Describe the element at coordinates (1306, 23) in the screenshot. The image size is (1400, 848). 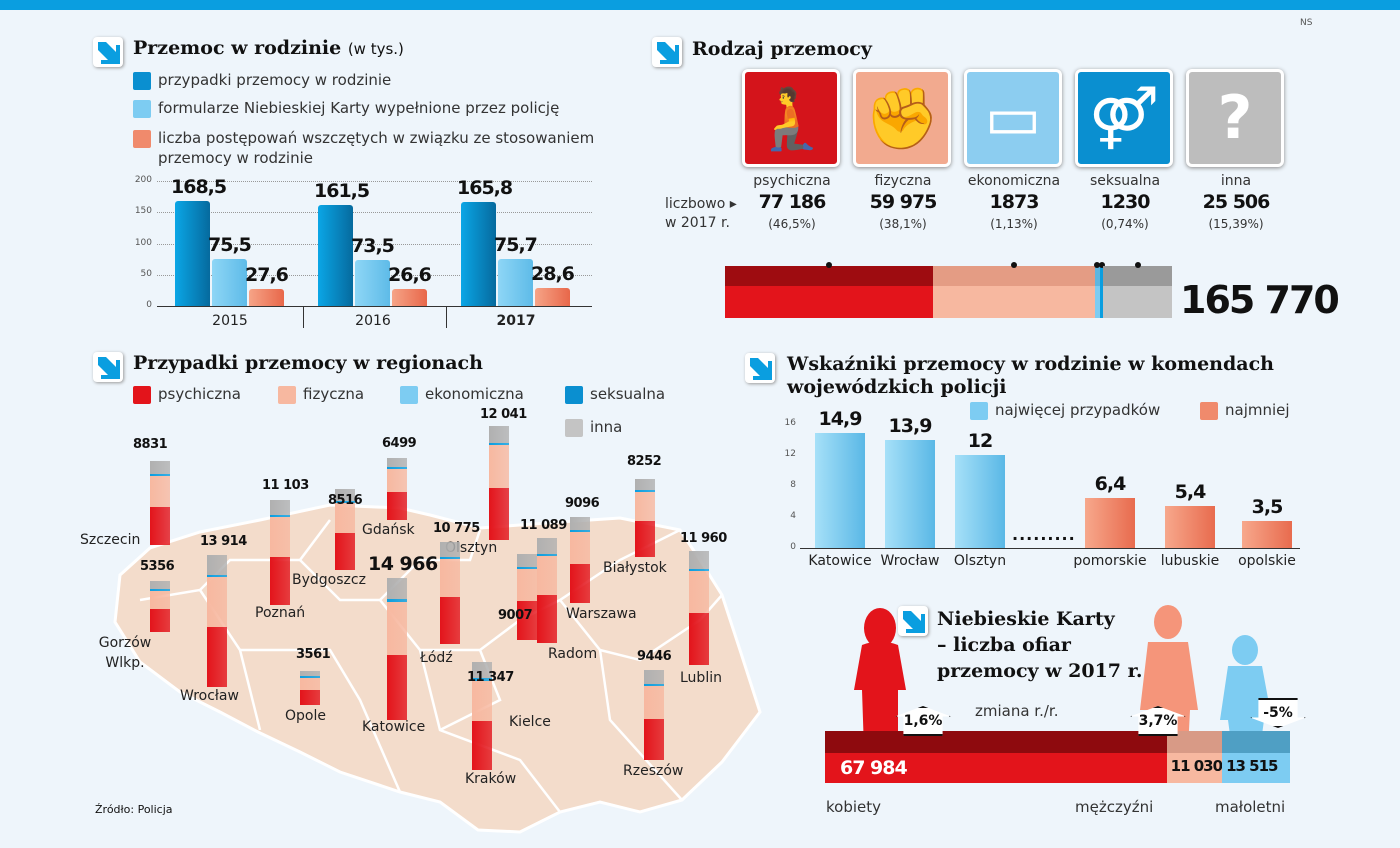
I see `credit: NS` at that location.